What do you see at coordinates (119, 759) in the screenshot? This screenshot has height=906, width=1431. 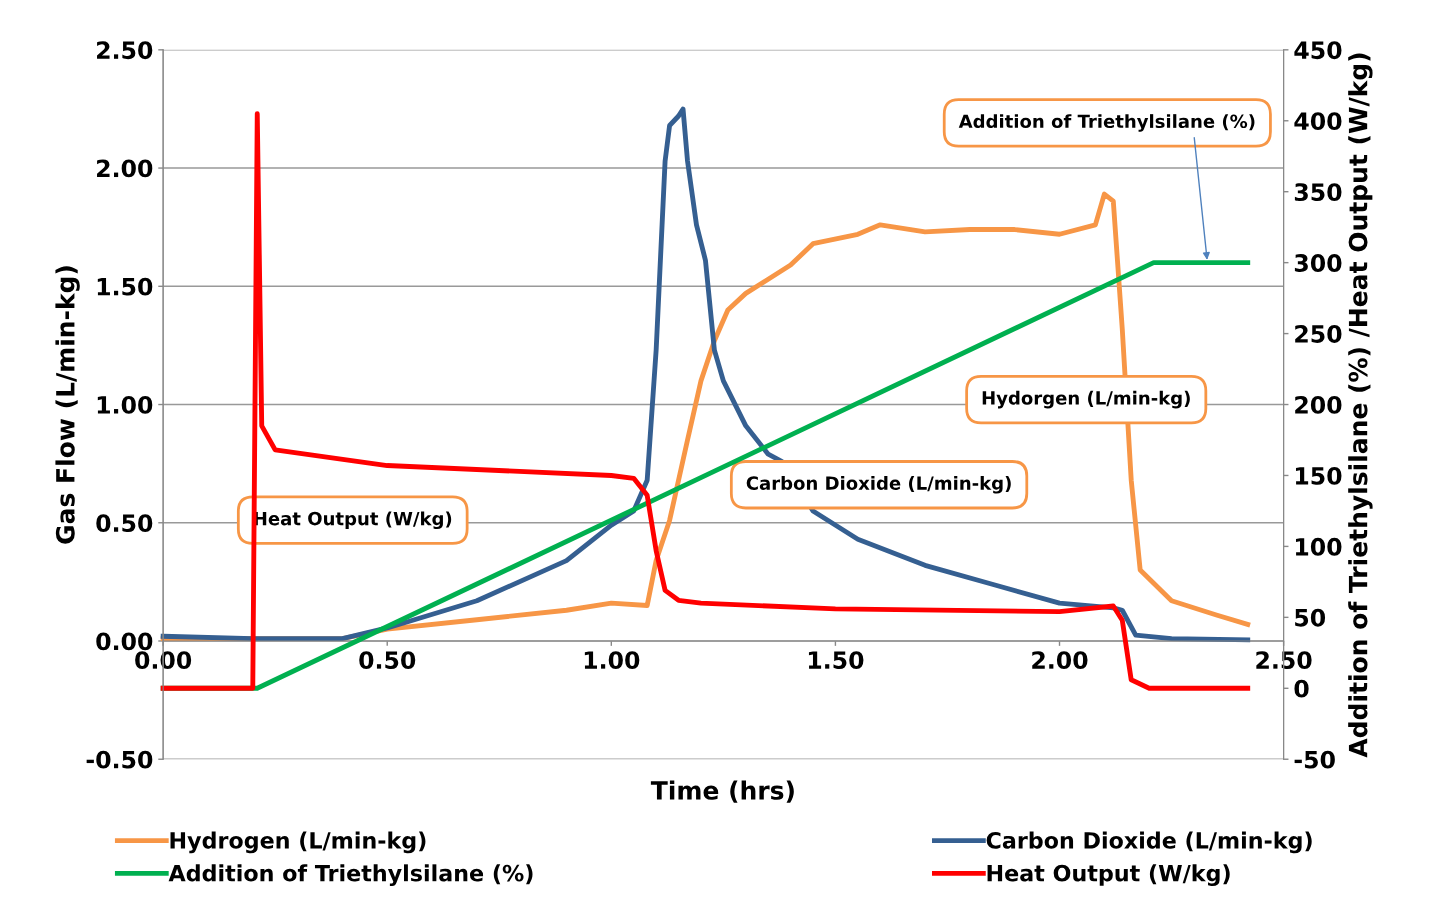 I see `y-tick-label: -0.50` at bounding box center [119, 759].